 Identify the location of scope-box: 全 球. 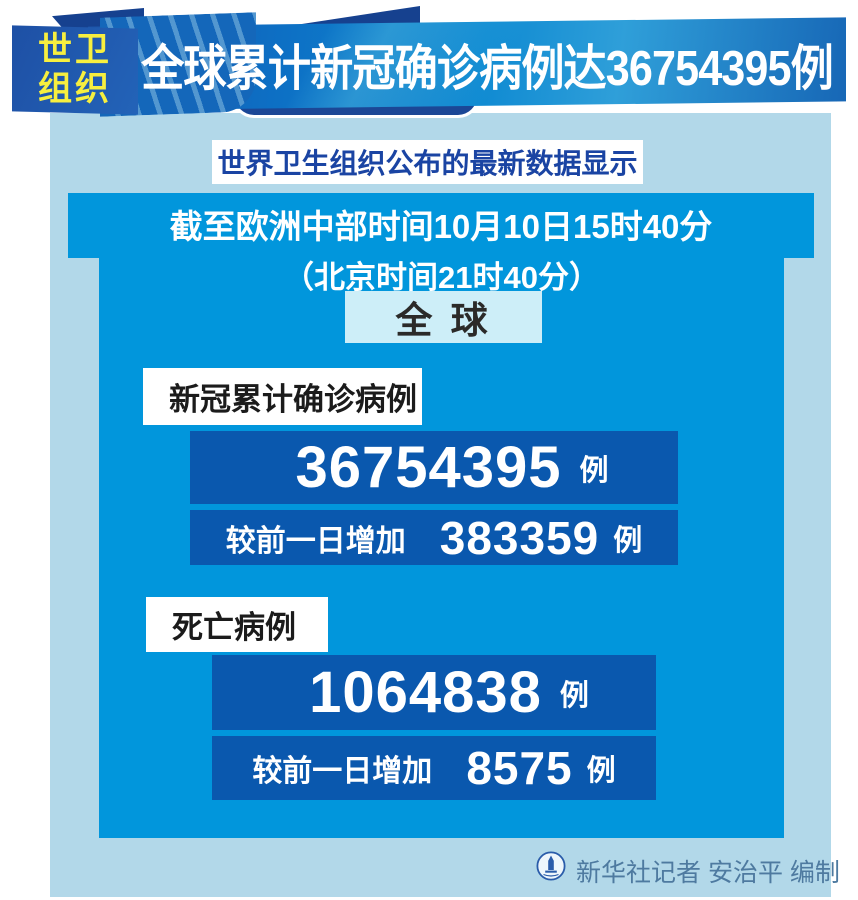
(443, 317).